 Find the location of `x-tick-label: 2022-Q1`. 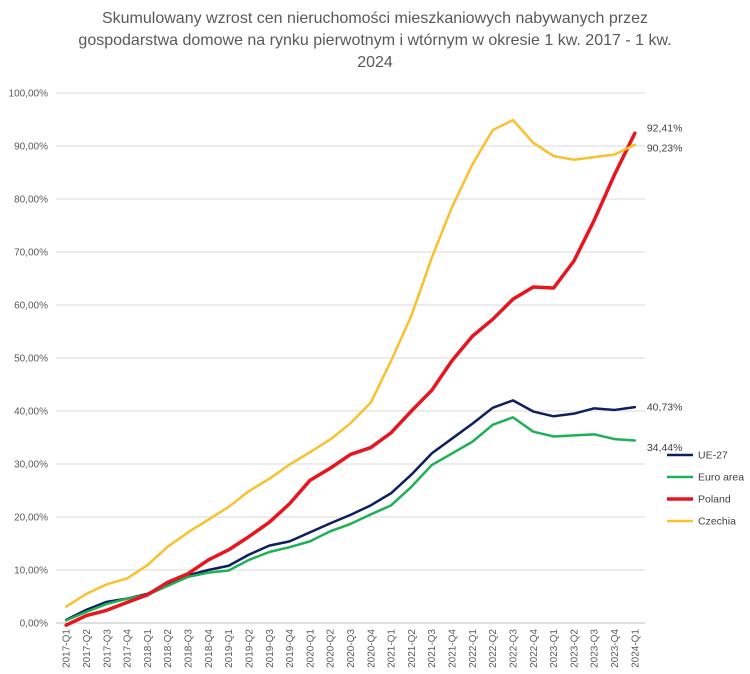

x-tick-label: 2022-Q1 is located at coordinates (473, 648).